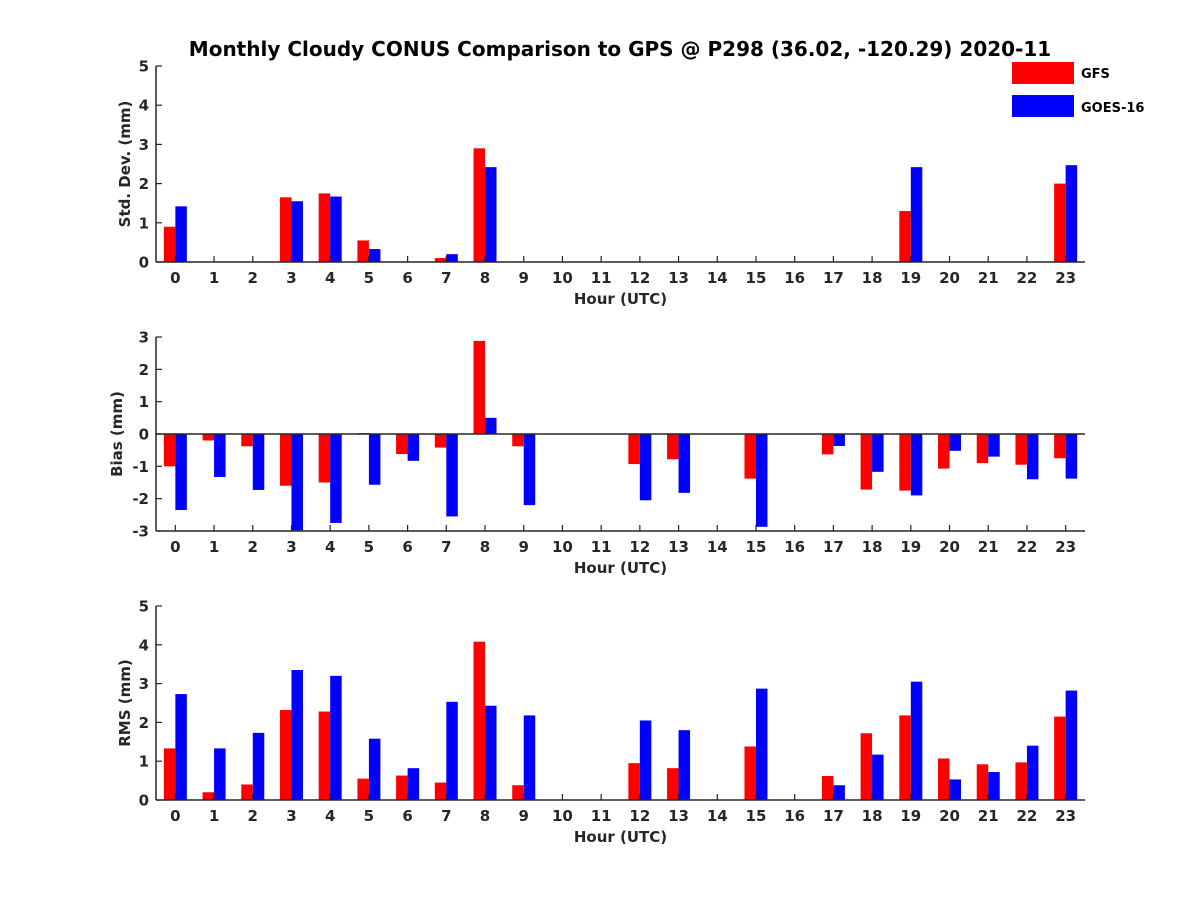  Describe the element at coordinates (1112, 108) in the screenshot. I see `legend-label-goes16: GOES-16` at that location.